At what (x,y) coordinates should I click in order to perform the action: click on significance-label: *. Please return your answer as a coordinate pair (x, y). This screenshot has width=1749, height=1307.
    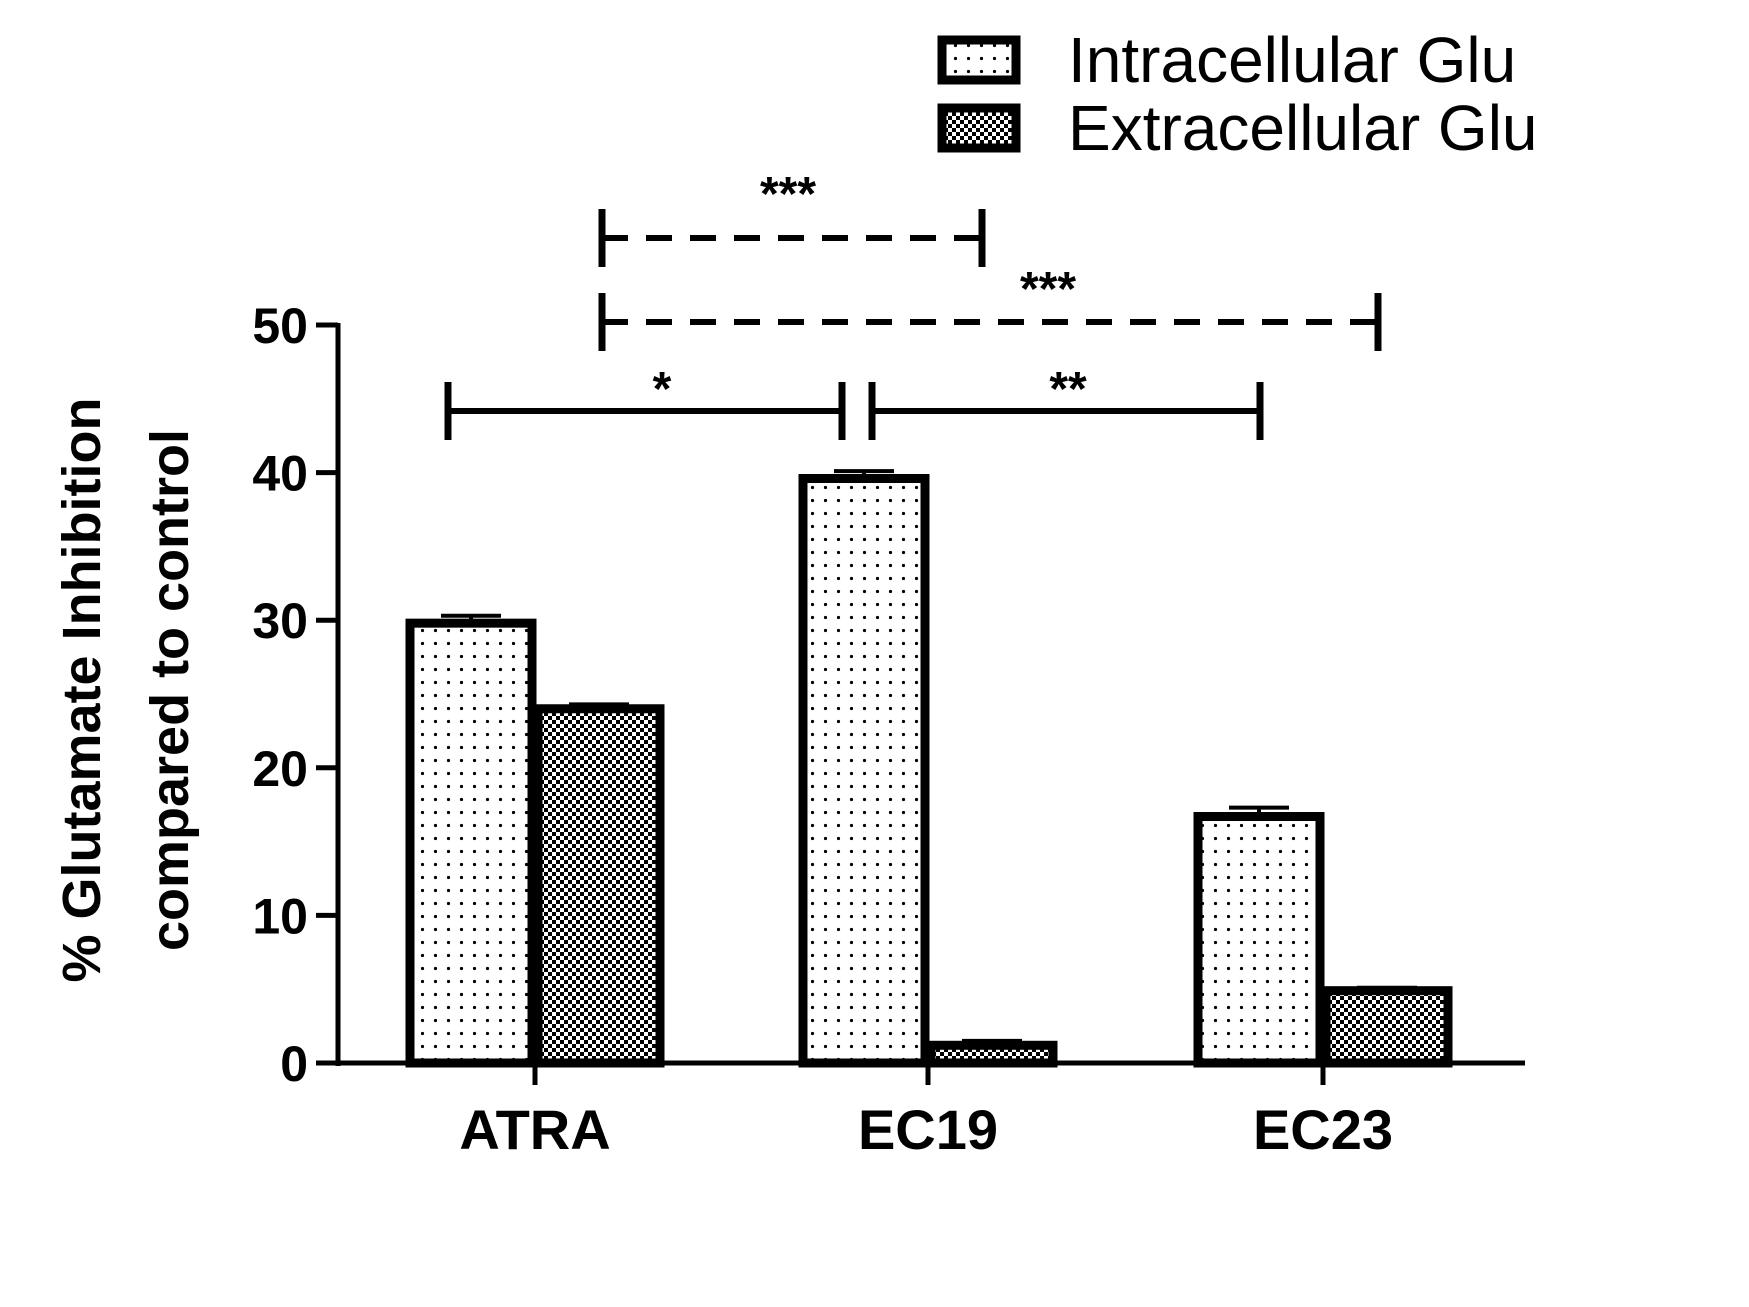
    Looking at the image, I should click on (662, 389).